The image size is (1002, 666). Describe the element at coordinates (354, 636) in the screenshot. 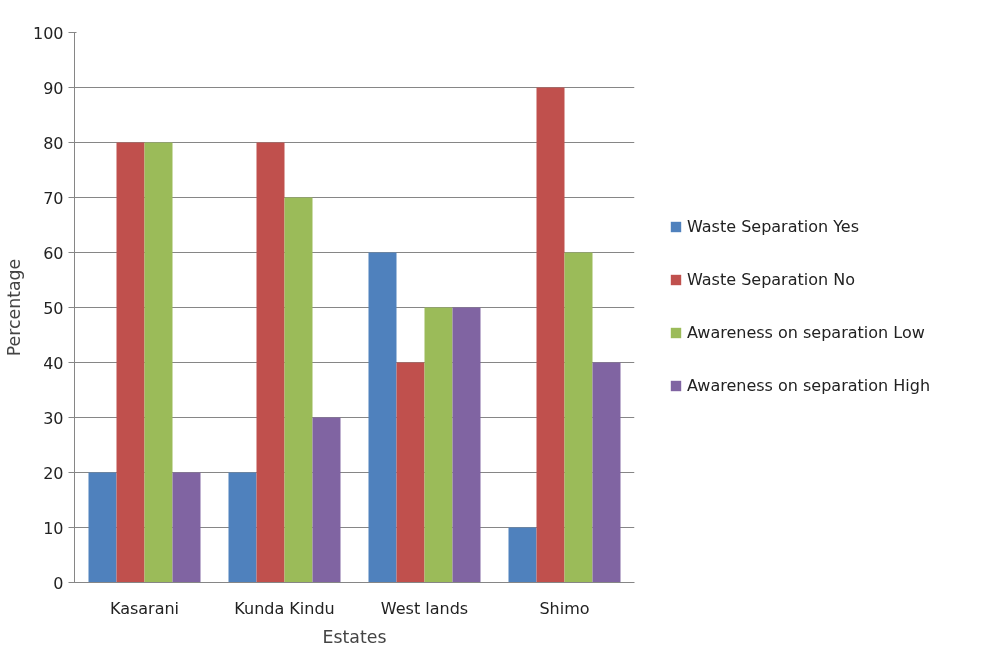

I see `x-axis-title: Estates` at that location.